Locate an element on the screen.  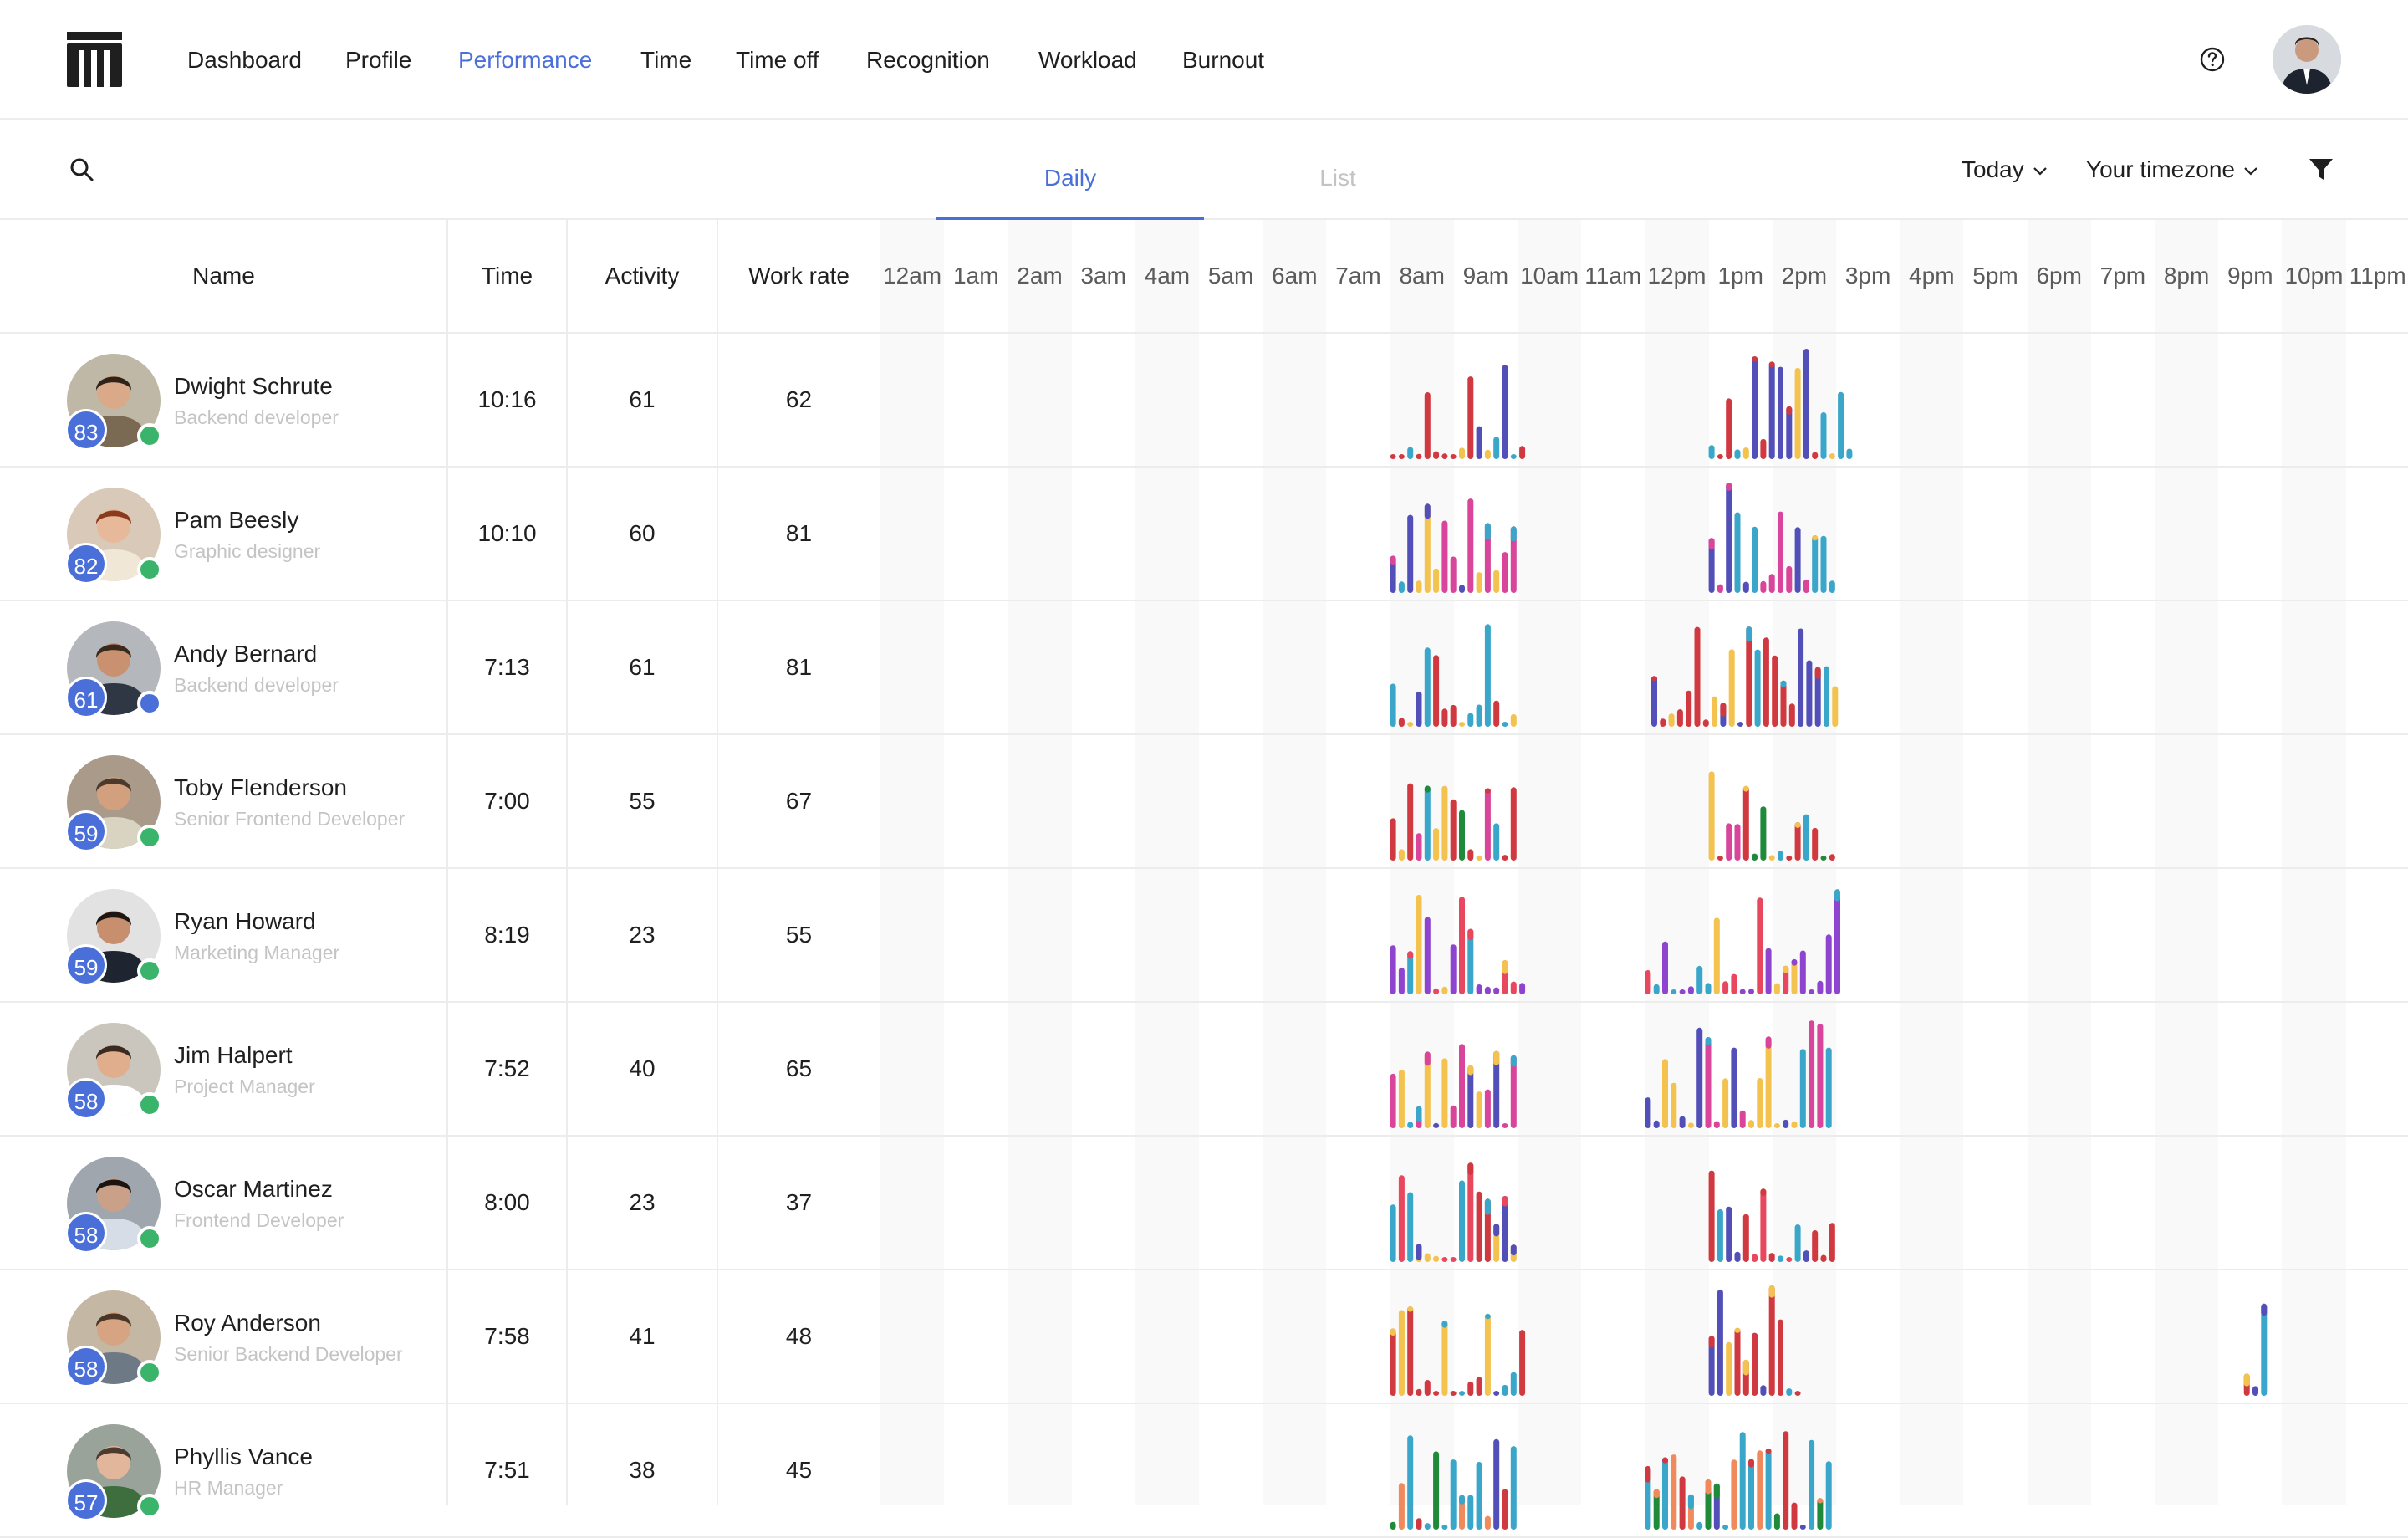
nav-workload: Workload is located at coordinates (1087, 60).